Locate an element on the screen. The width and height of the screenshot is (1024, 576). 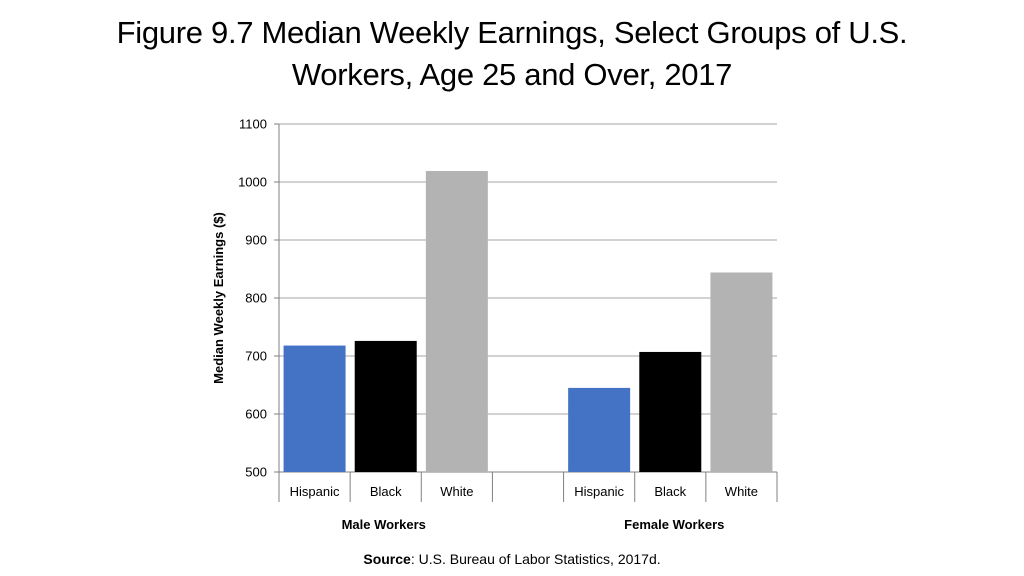
y-tick-label-900: 900 is located at coordinates (256, 240).